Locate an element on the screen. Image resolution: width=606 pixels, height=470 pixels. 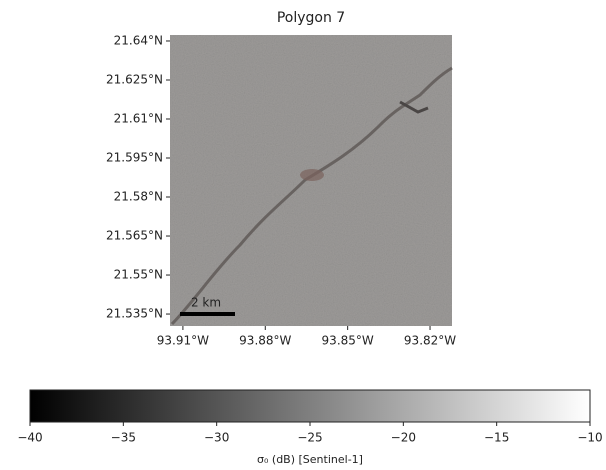
x-tick-label: 93.82°W is located at coordinates (430, 341).